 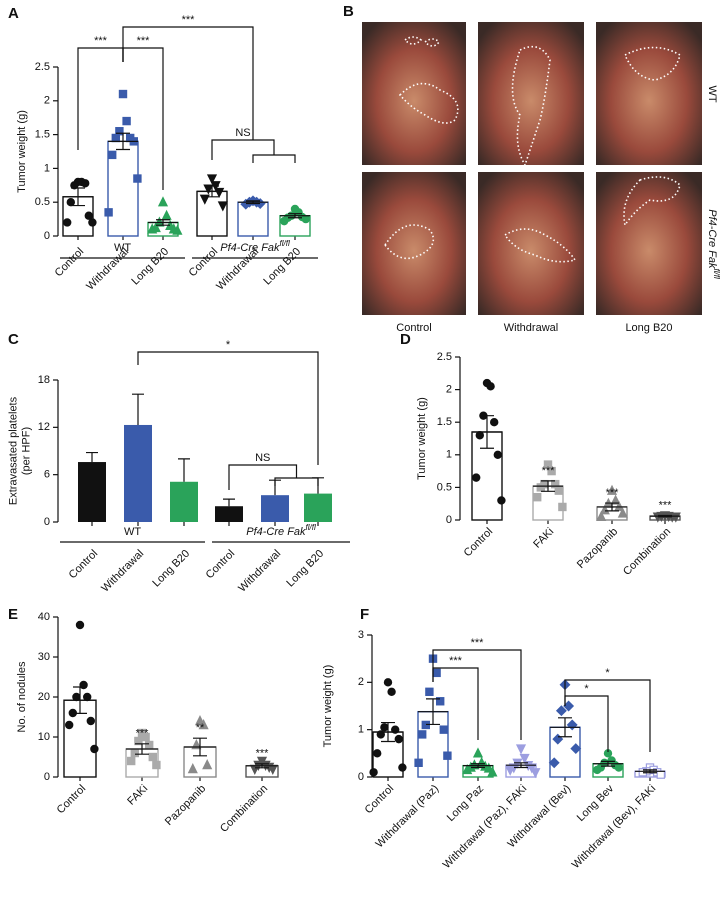 What do you see at coordinates (42, 67) in the screenshot?
I see `y-tick-label: 2.5` at bounding box center [42, 67].